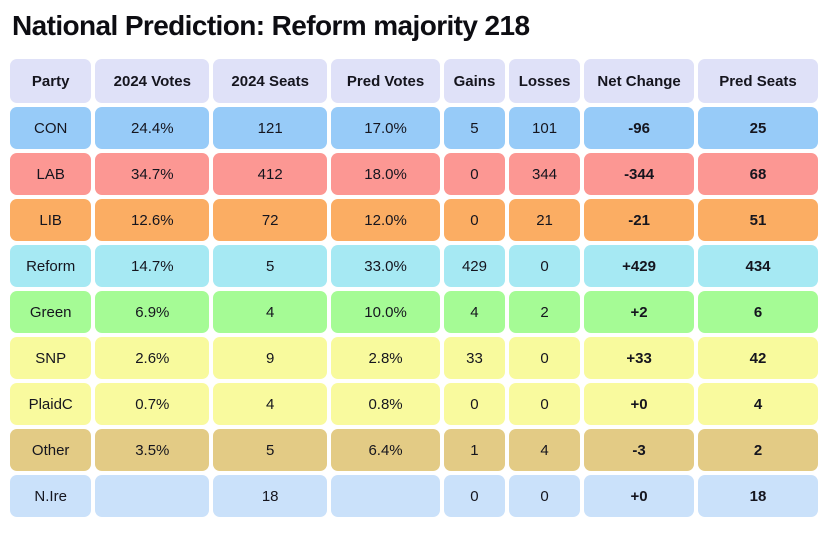  What do you see at coordinates (271, 25) in the screenshot?
I see `page-title: National Prediction: Reform majority 218` at bounding box center [271, 25].